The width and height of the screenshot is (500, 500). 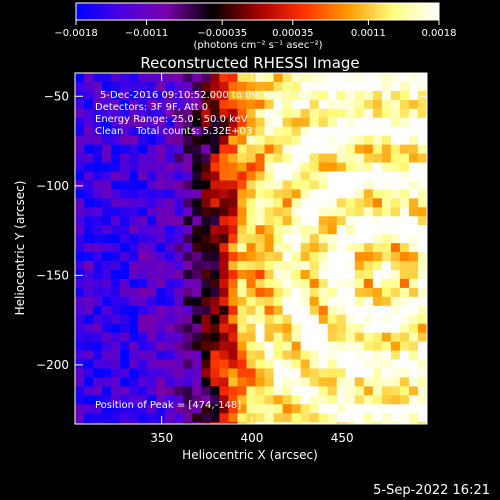 I want to click on x-tick-label: 450, so click(x=342, y=438).